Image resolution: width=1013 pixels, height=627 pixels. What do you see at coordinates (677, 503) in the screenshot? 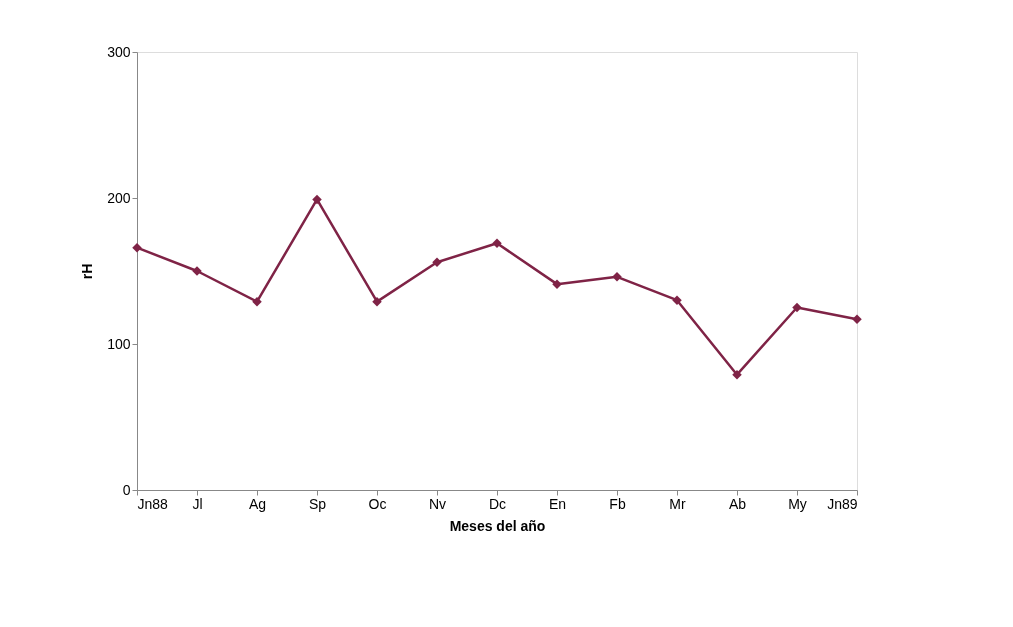
I see `x-tick-label: Mr` at bounding box center [677, 503].